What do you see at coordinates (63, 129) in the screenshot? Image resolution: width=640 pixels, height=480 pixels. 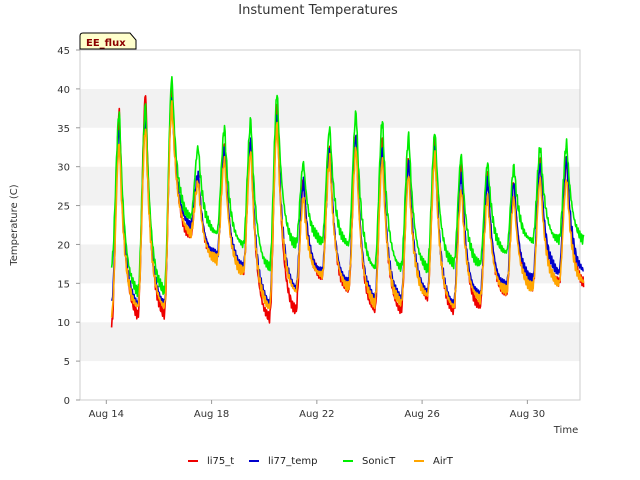 I see `y-tick-label: 35` at bounding box center [63, 129].